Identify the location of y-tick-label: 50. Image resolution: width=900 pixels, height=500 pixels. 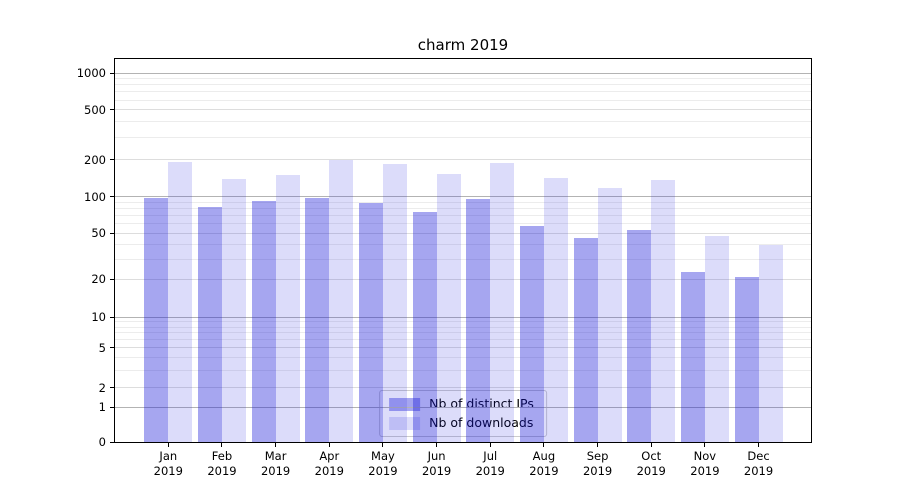
(98, 233).